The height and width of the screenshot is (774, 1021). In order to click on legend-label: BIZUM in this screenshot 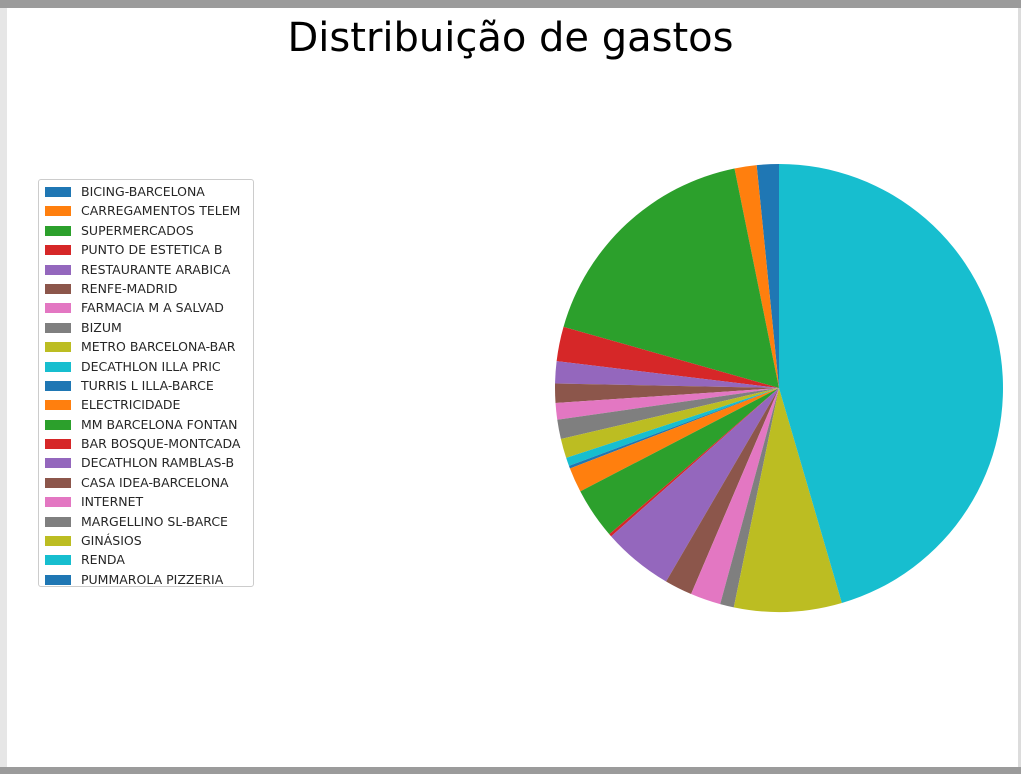, I will do `click(101, 327)`.